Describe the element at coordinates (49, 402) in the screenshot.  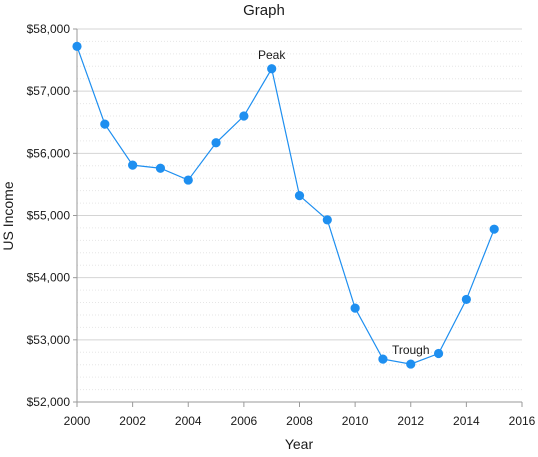
I see `y-tick-label: $52,000` at that location.